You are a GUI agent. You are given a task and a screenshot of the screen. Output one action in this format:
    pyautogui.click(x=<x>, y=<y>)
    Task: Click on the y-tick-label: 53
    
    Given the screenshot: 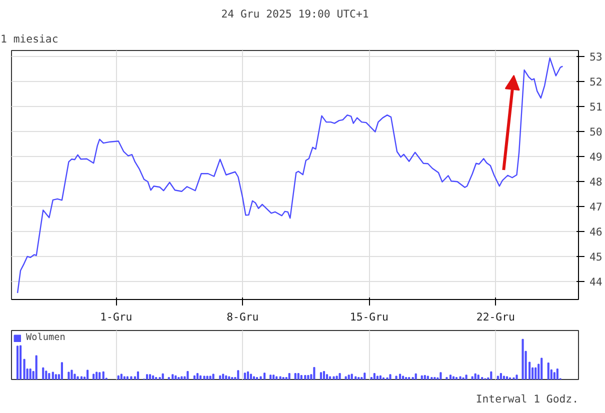 What is the action you would take?
    pyautogui.click(x=596, y=57)
    